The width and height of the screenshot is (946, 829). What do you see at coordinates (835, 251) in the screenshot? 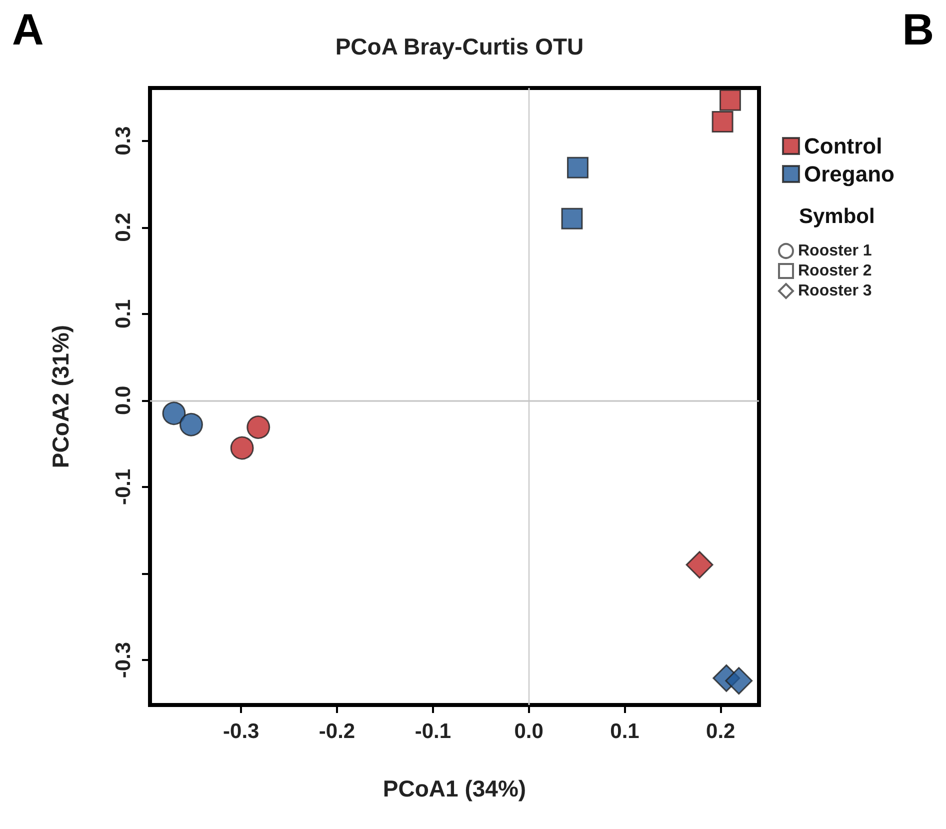
I see `legend-label: Rooster 1` at bounding box center [835, 251].